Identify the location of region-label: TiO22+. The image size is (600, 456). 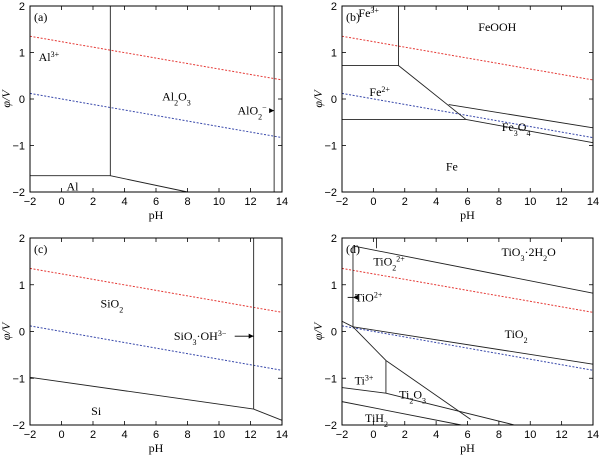
(389, 263).